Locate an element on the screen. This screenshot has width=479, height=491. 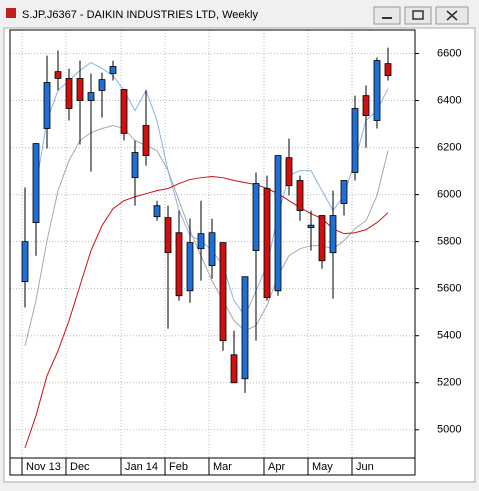
y-tick-label: 6400 is located at coordinates (449, 100).